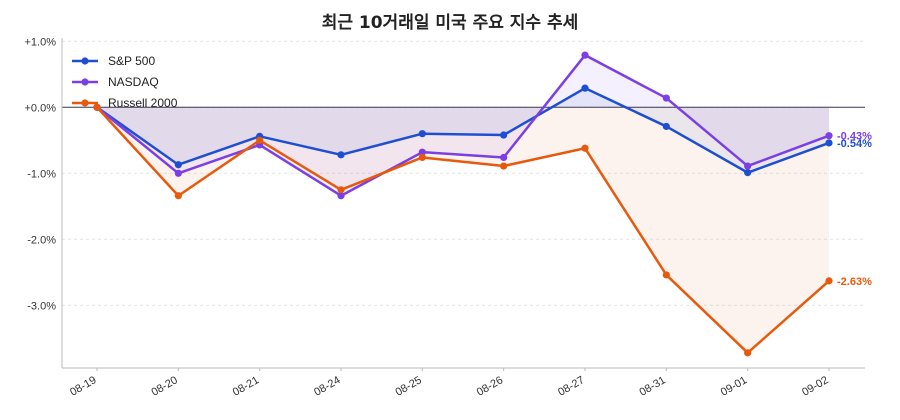  What do you see at coordinates (41, 306) in the screenshot?
I see `y-tick-label: -3.0%` at bounding box center [41, 306].